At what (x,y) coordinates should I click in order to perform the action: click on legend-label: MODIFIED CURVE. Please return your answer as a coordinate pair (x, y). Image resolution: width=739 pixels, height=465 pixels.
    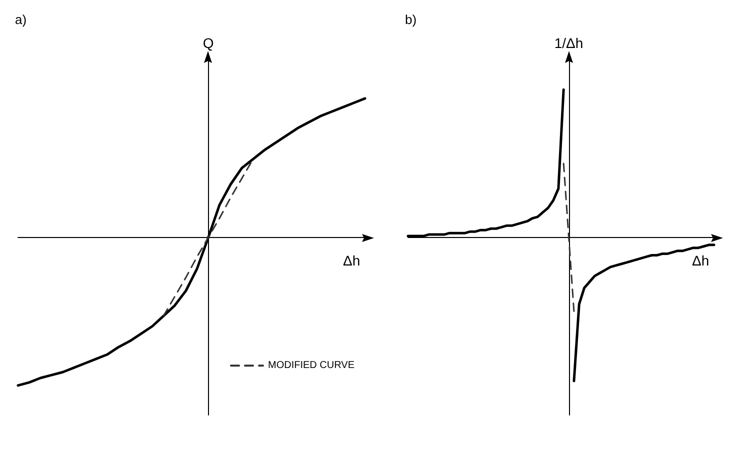
    Looking at the image, I should click on (311, 366).